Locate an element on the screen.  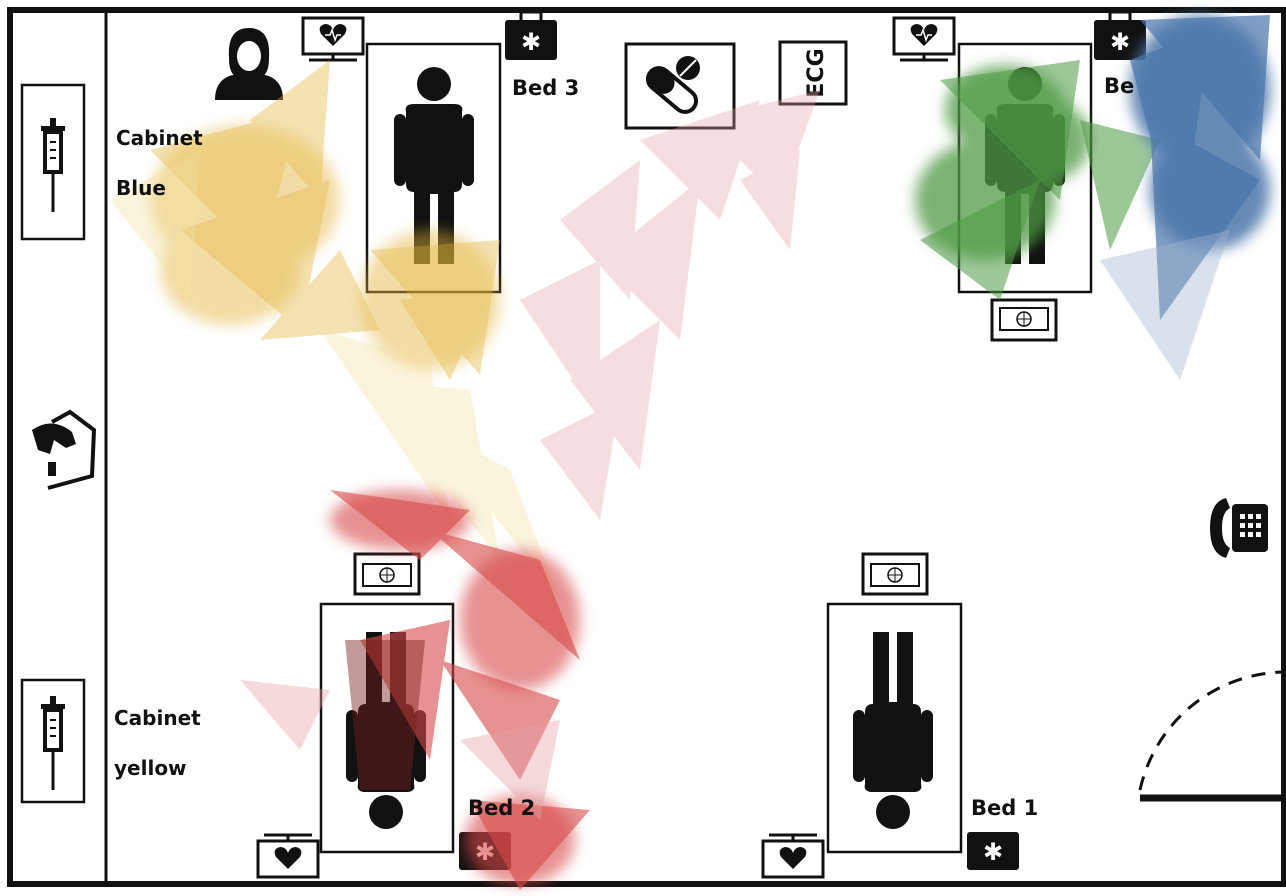
hand-sanitizer-icon is located at coordinates (64, 449).